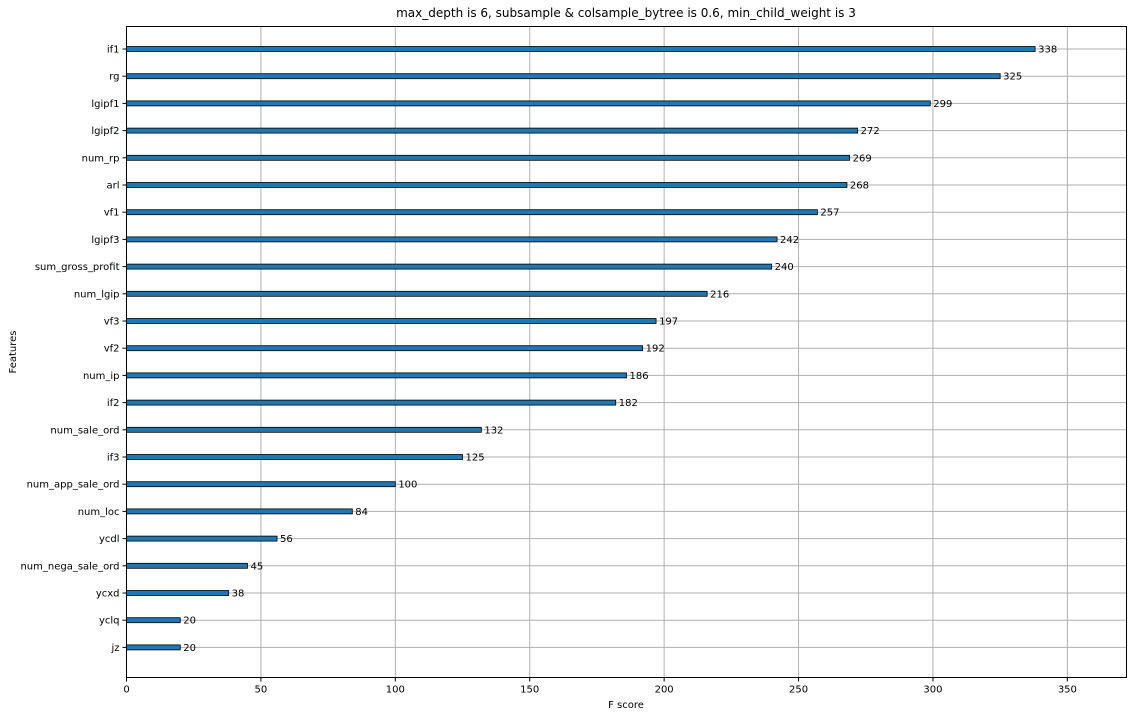 This screenshot has width=1136, height=720. What do you see at coordinates (859, 186) in the screenshot?
I see `bar-value-label: 268` at bounding box center [859, 186].